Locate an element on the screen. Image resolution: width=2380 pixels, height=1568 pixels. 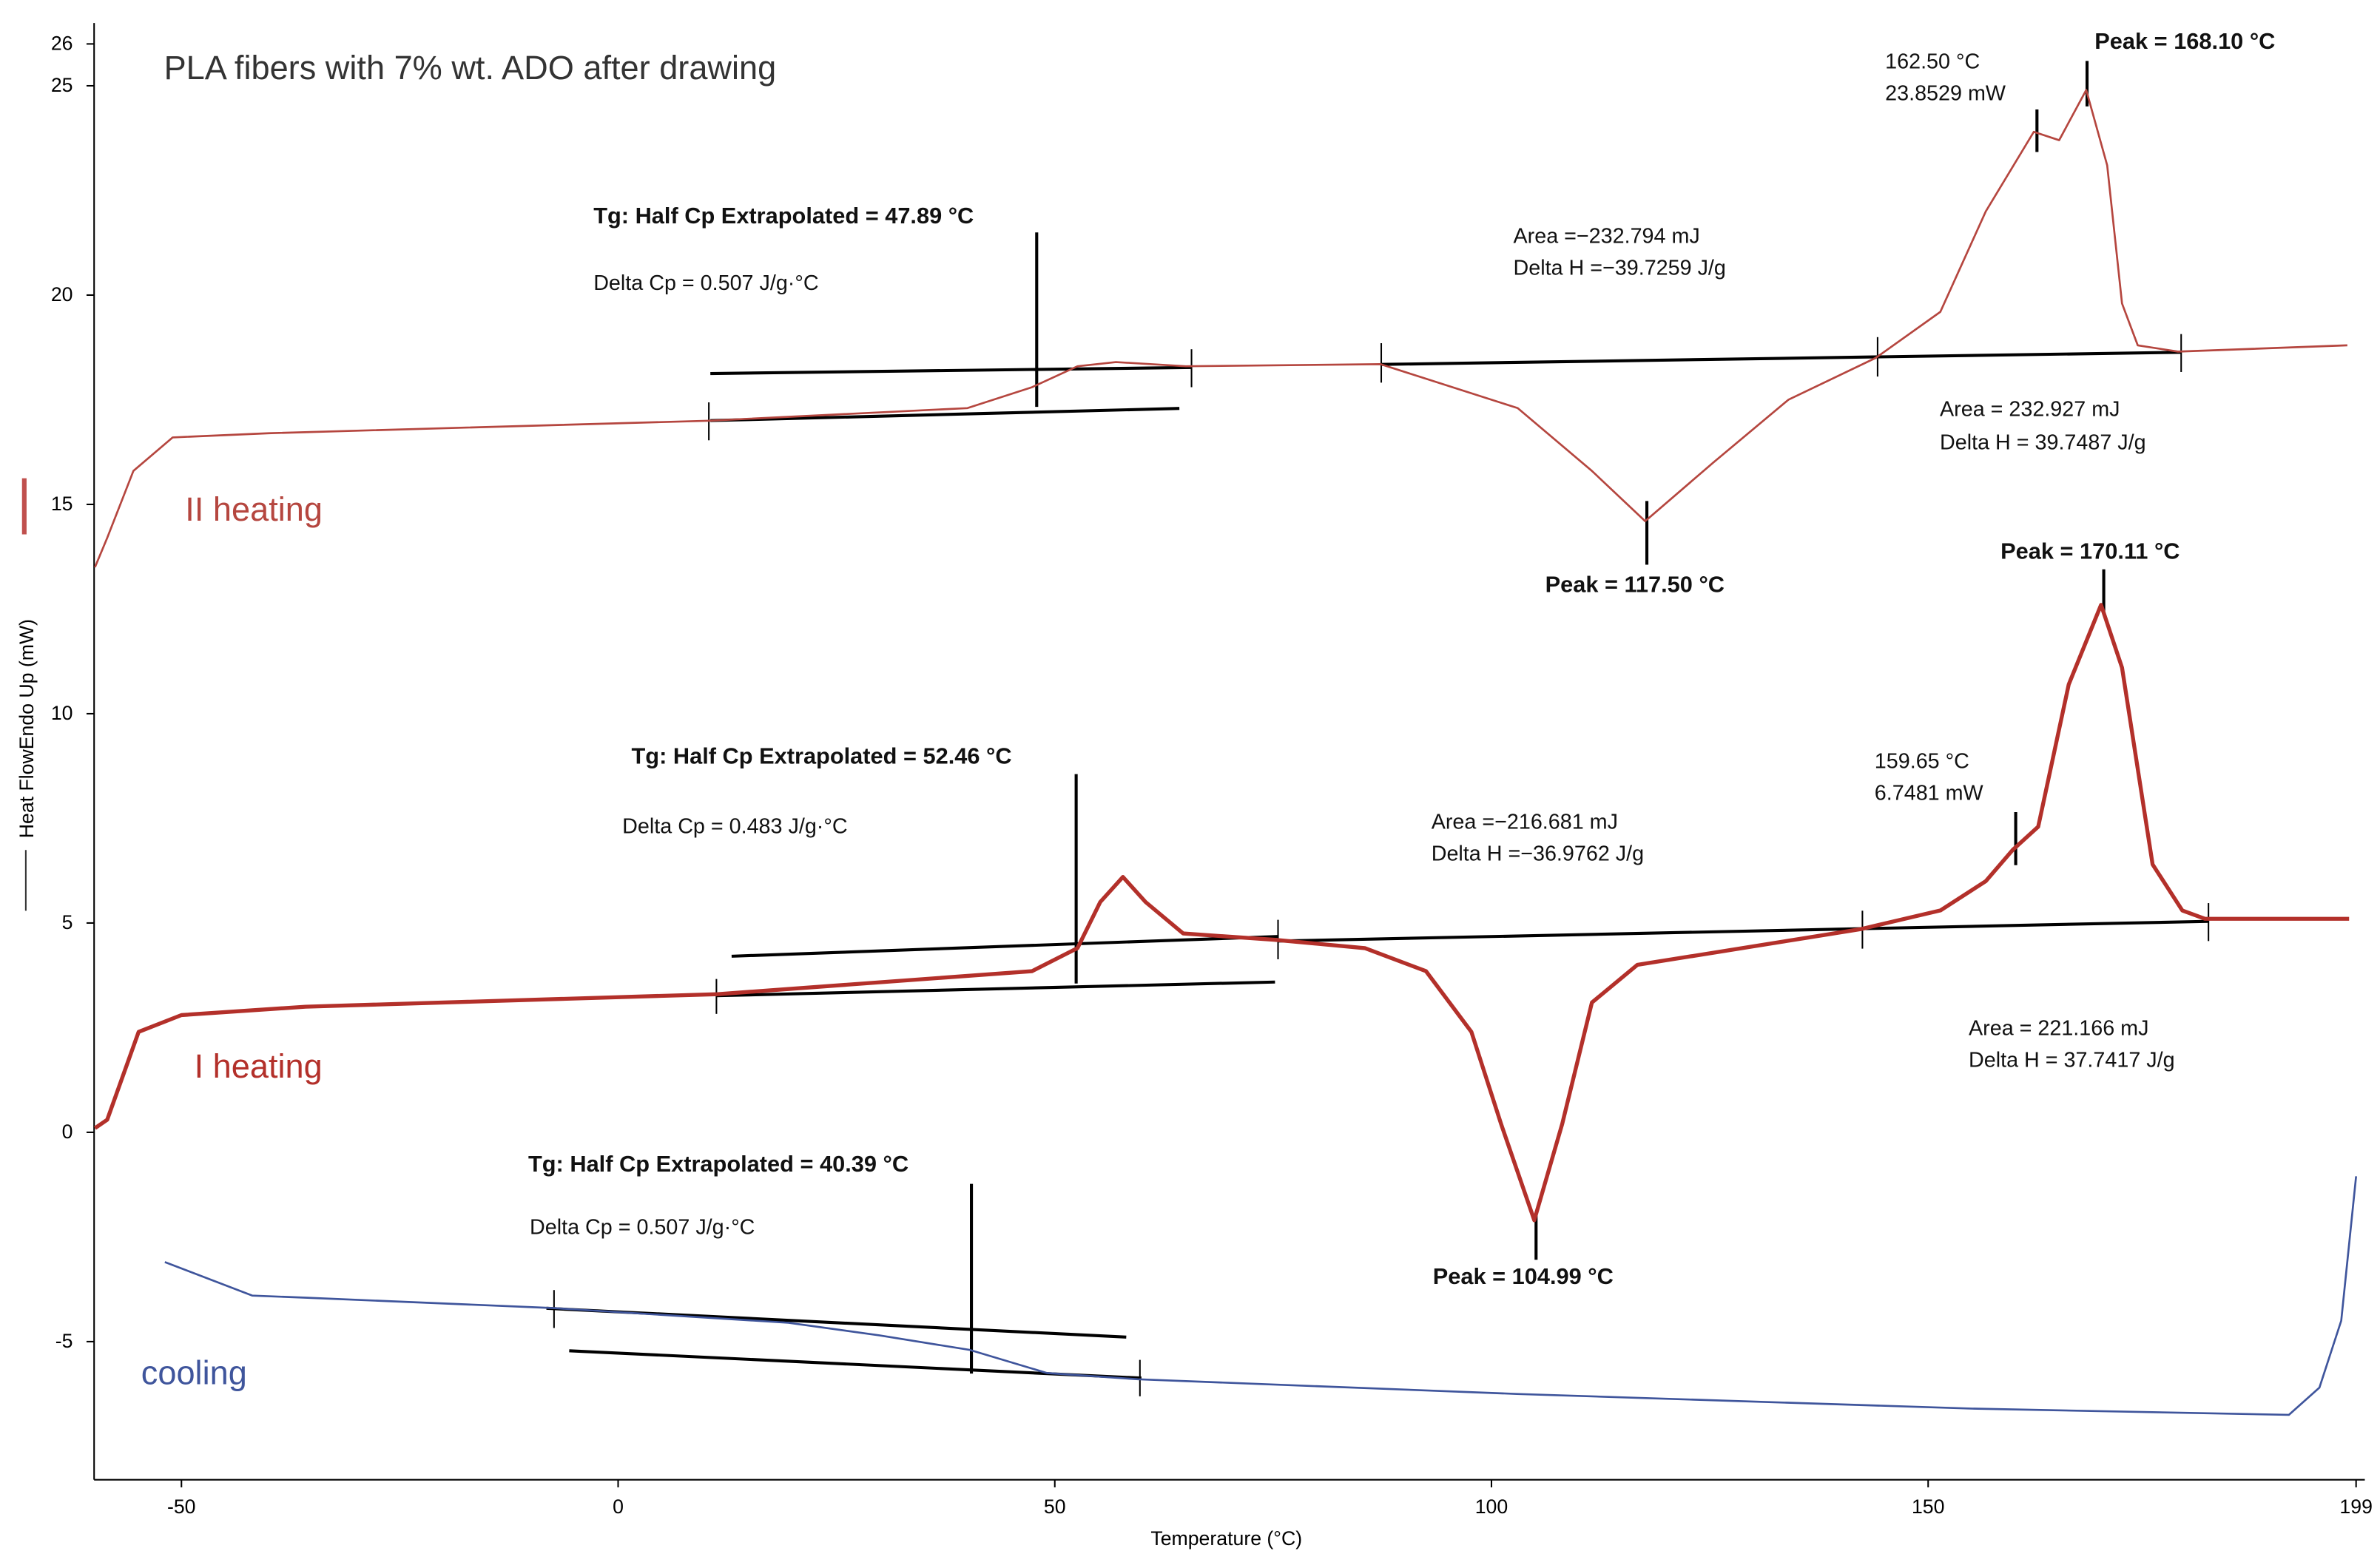
annotation: Delta H =−36.9762 J/g is located at coordinates (1538, 854).